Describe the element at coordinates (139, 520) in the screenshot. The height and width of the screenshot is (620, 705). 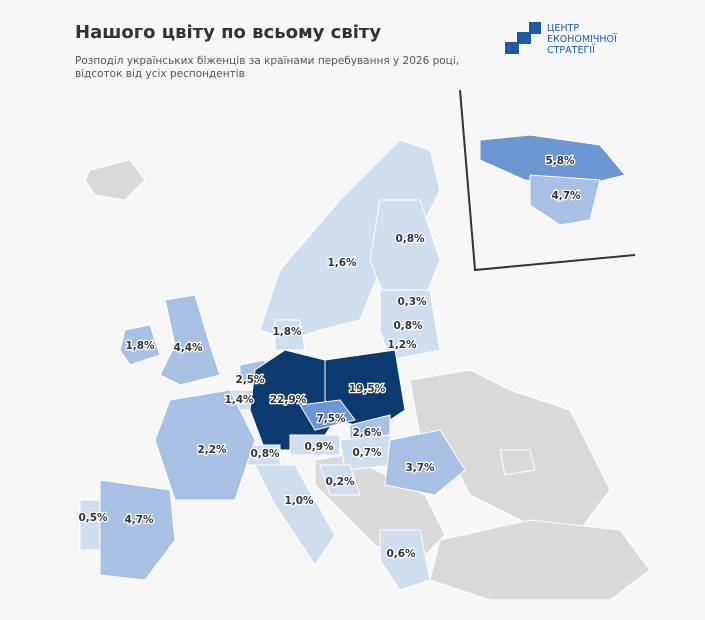
I see `label-spain: 4,7%` at that location.